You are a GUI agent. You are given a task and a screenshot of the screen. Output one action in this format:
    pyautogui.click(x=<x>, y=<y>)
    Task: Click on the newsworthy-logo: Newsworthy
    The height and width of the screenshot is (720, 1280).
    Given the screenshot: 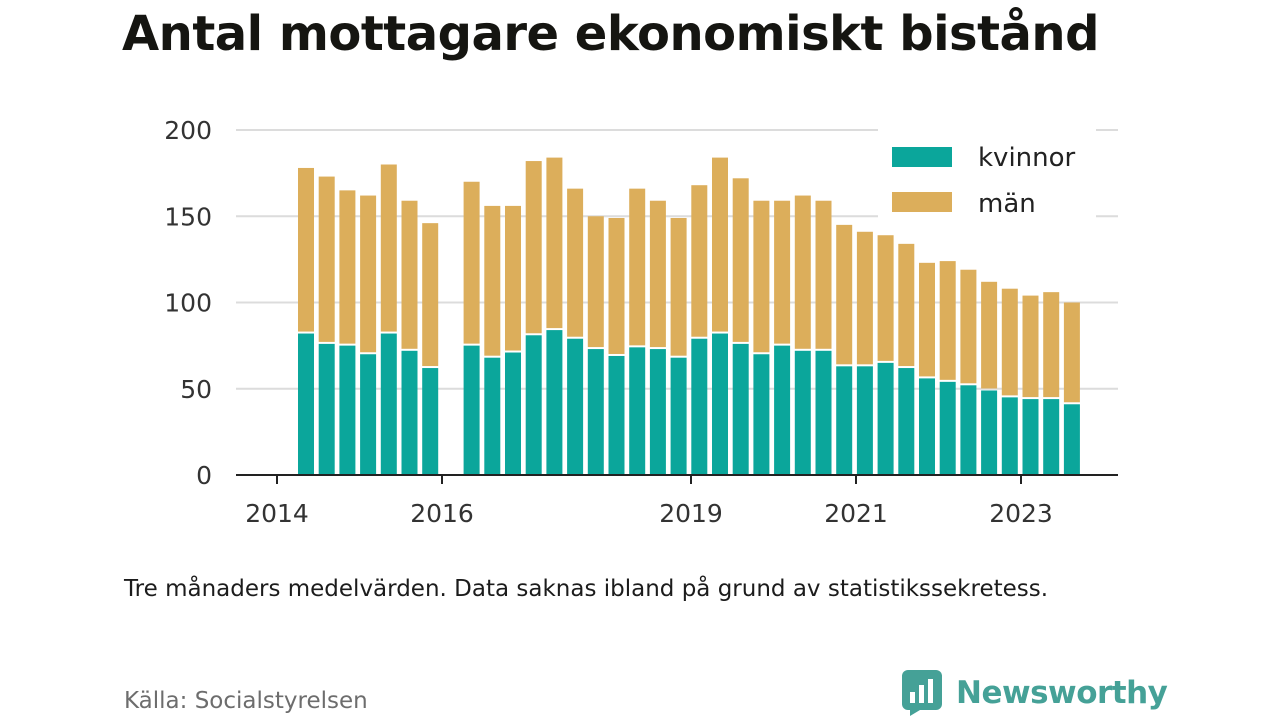 What is the action you would take?
    pyautogui.click(x=1035, y=693)
    